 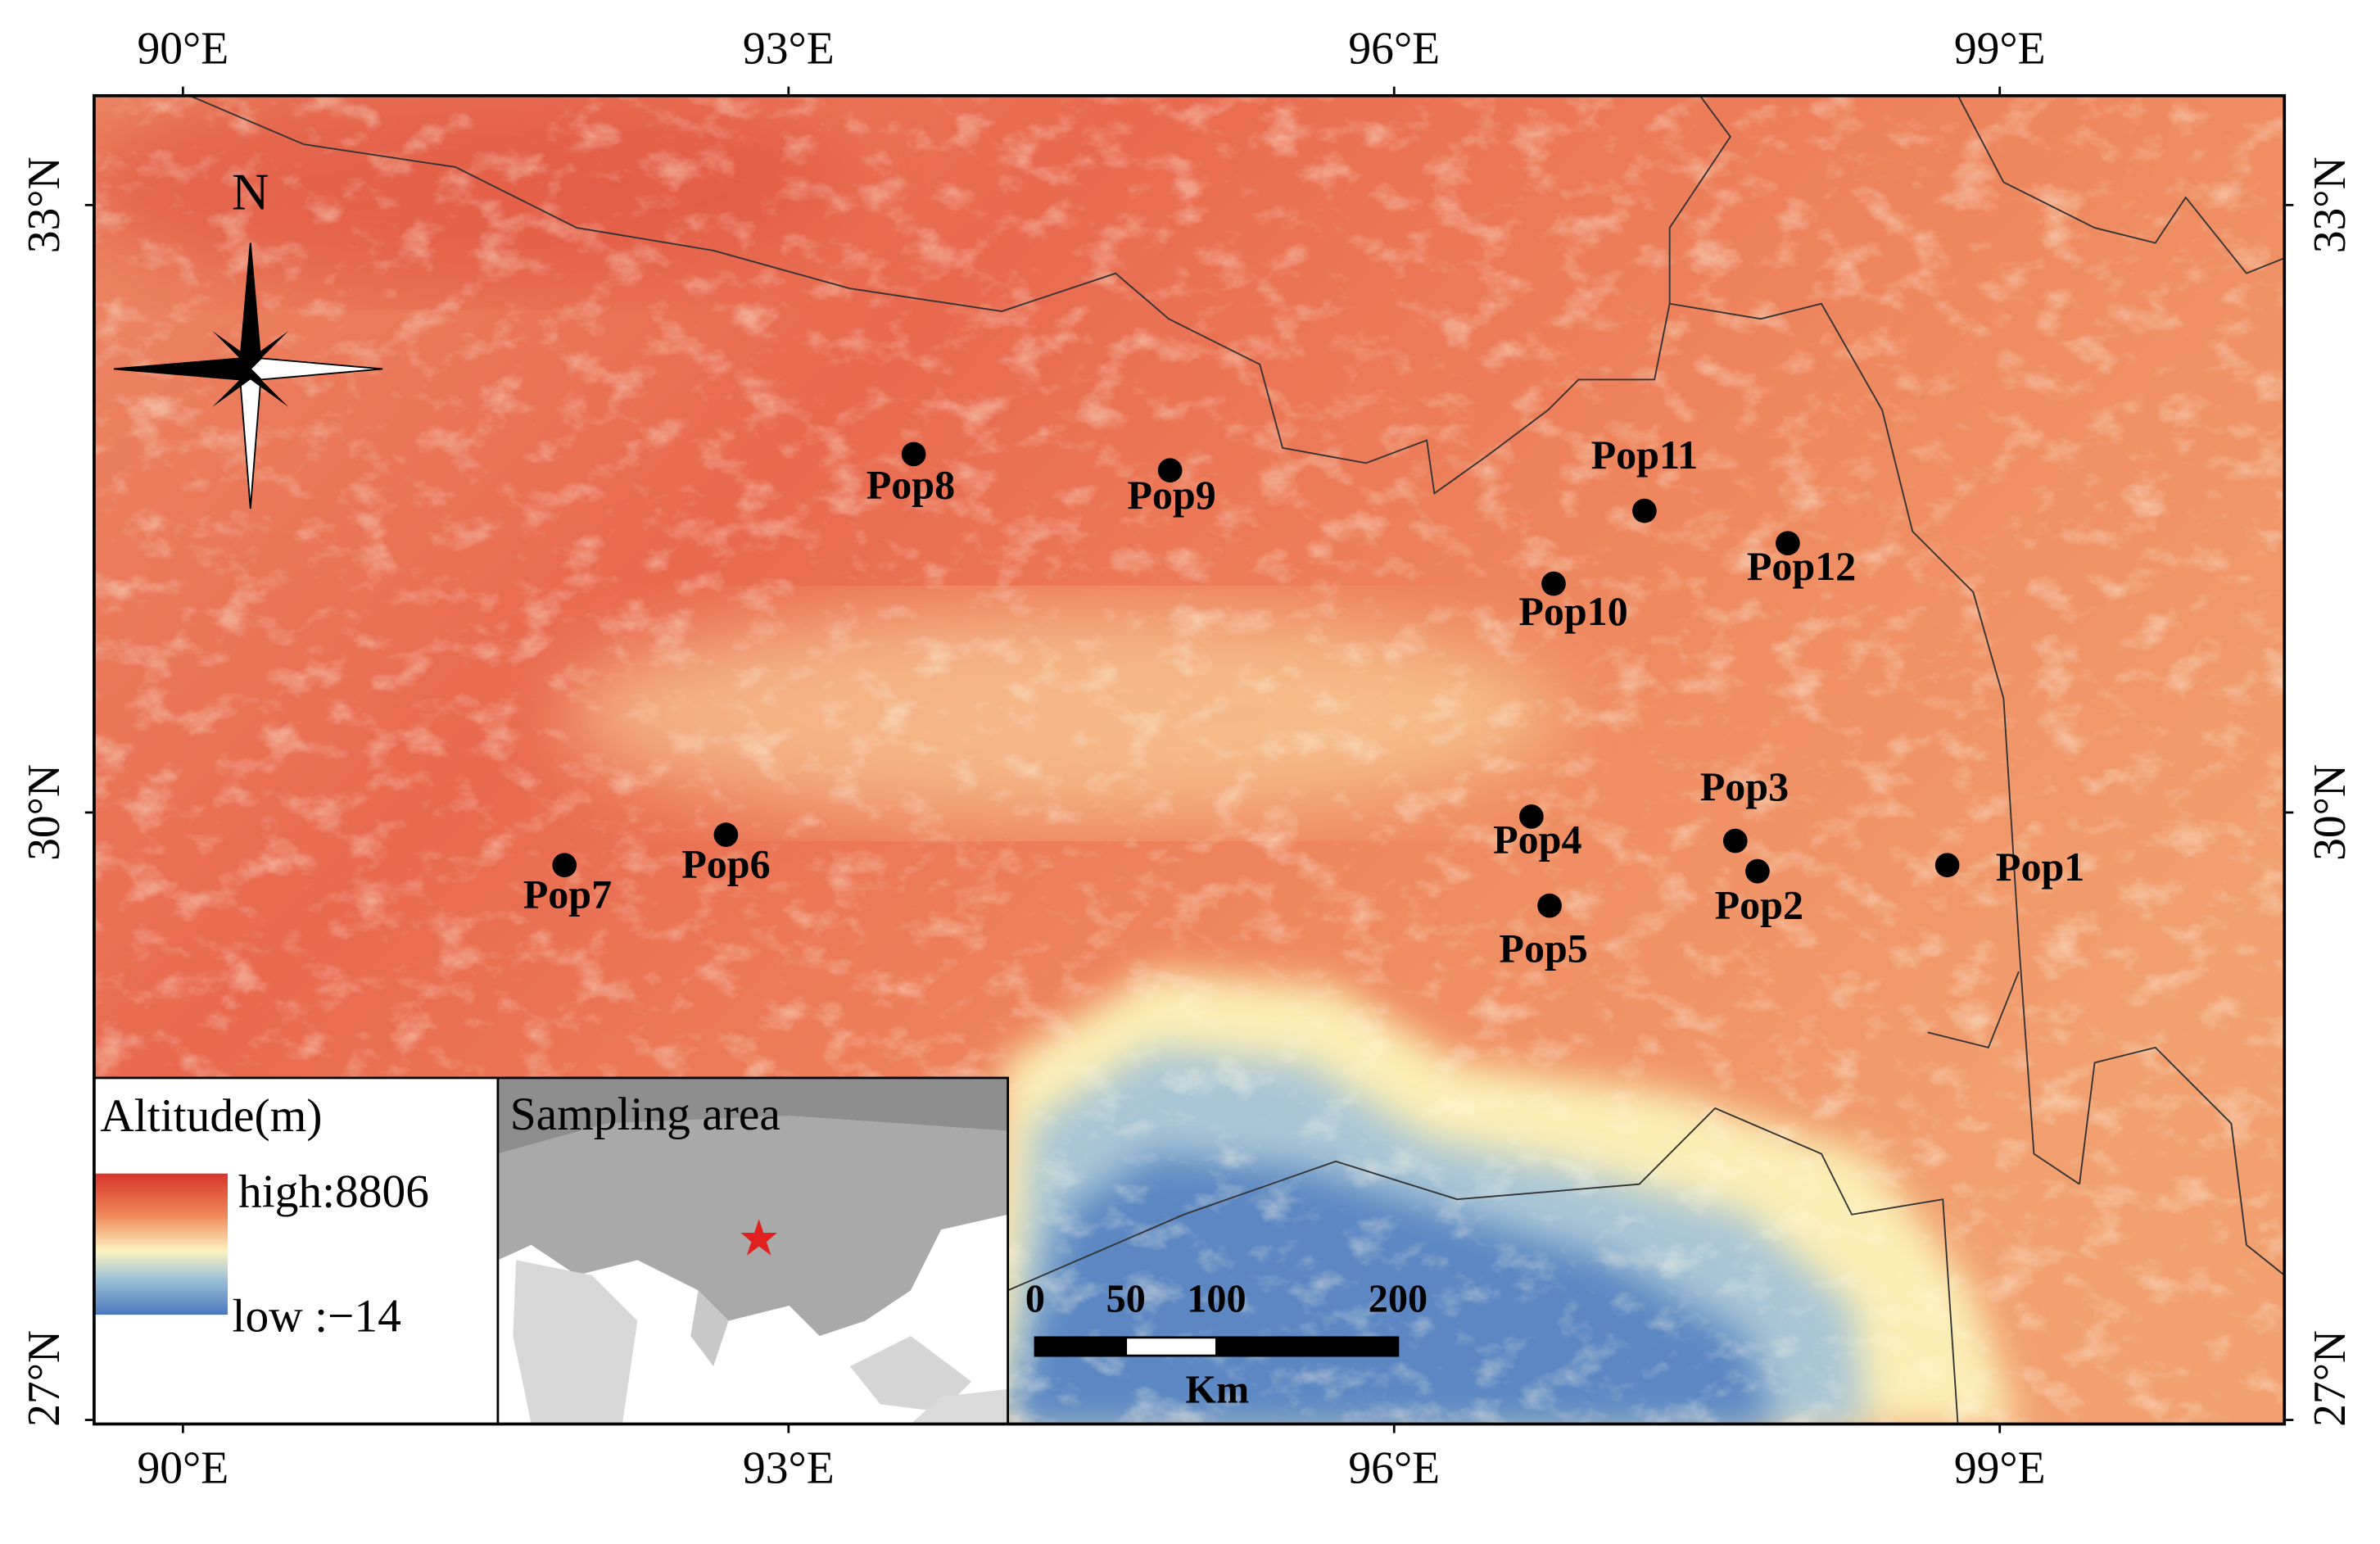 I want to click on scale-bar: Km 0 50 100 200, so click(x=1227, y=1344).